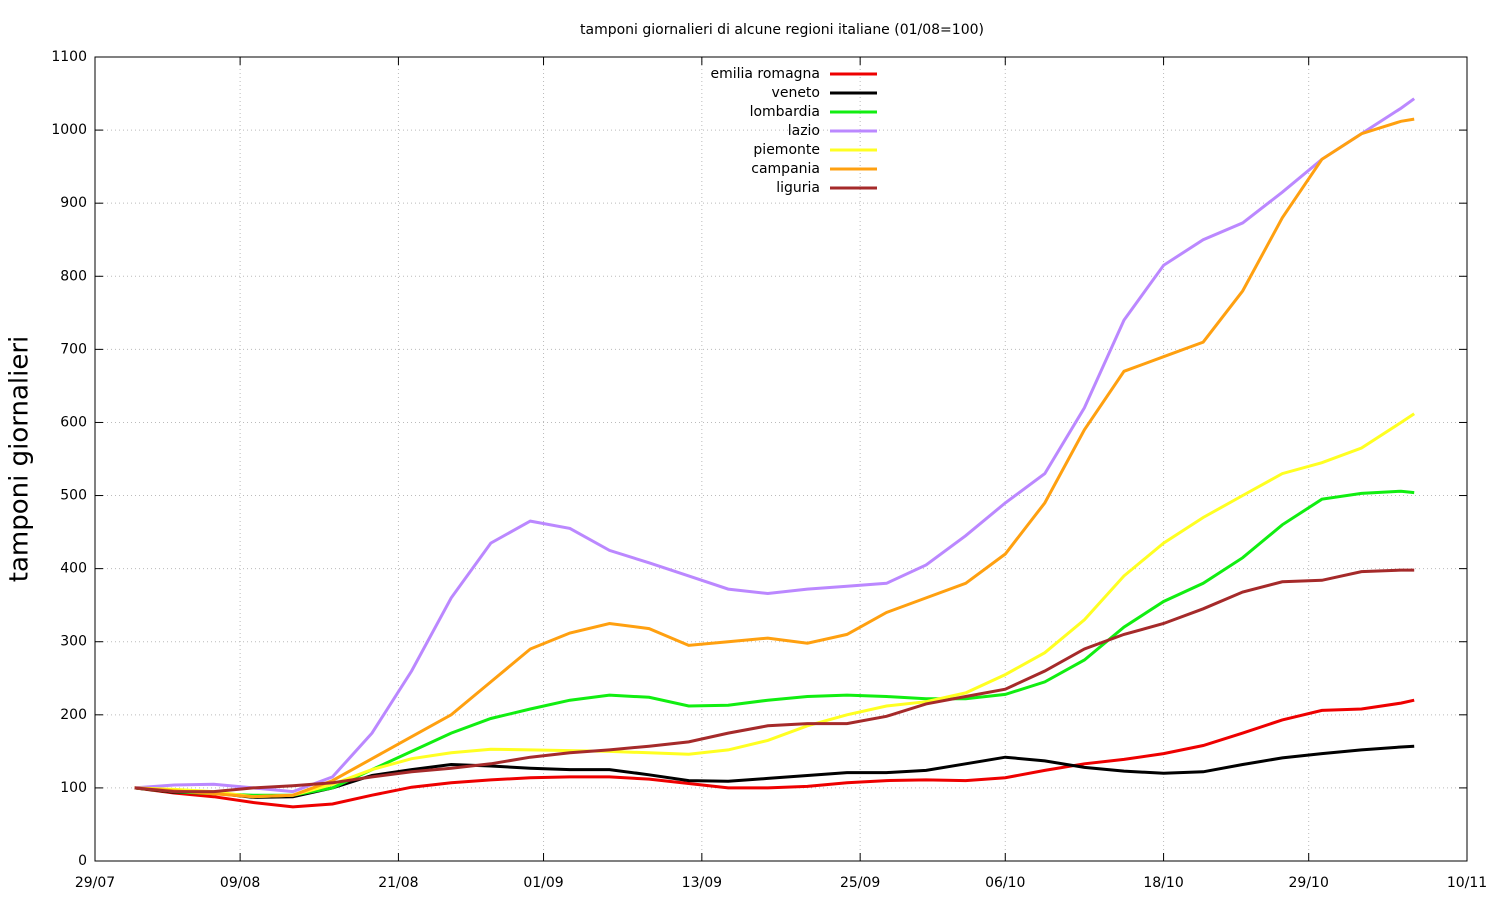 The height and width of the screenshot is (900, 1500). Describe the element at coordinates (240, 883) in the screenshot. I see `x-tick-label: 09/08` at that location.